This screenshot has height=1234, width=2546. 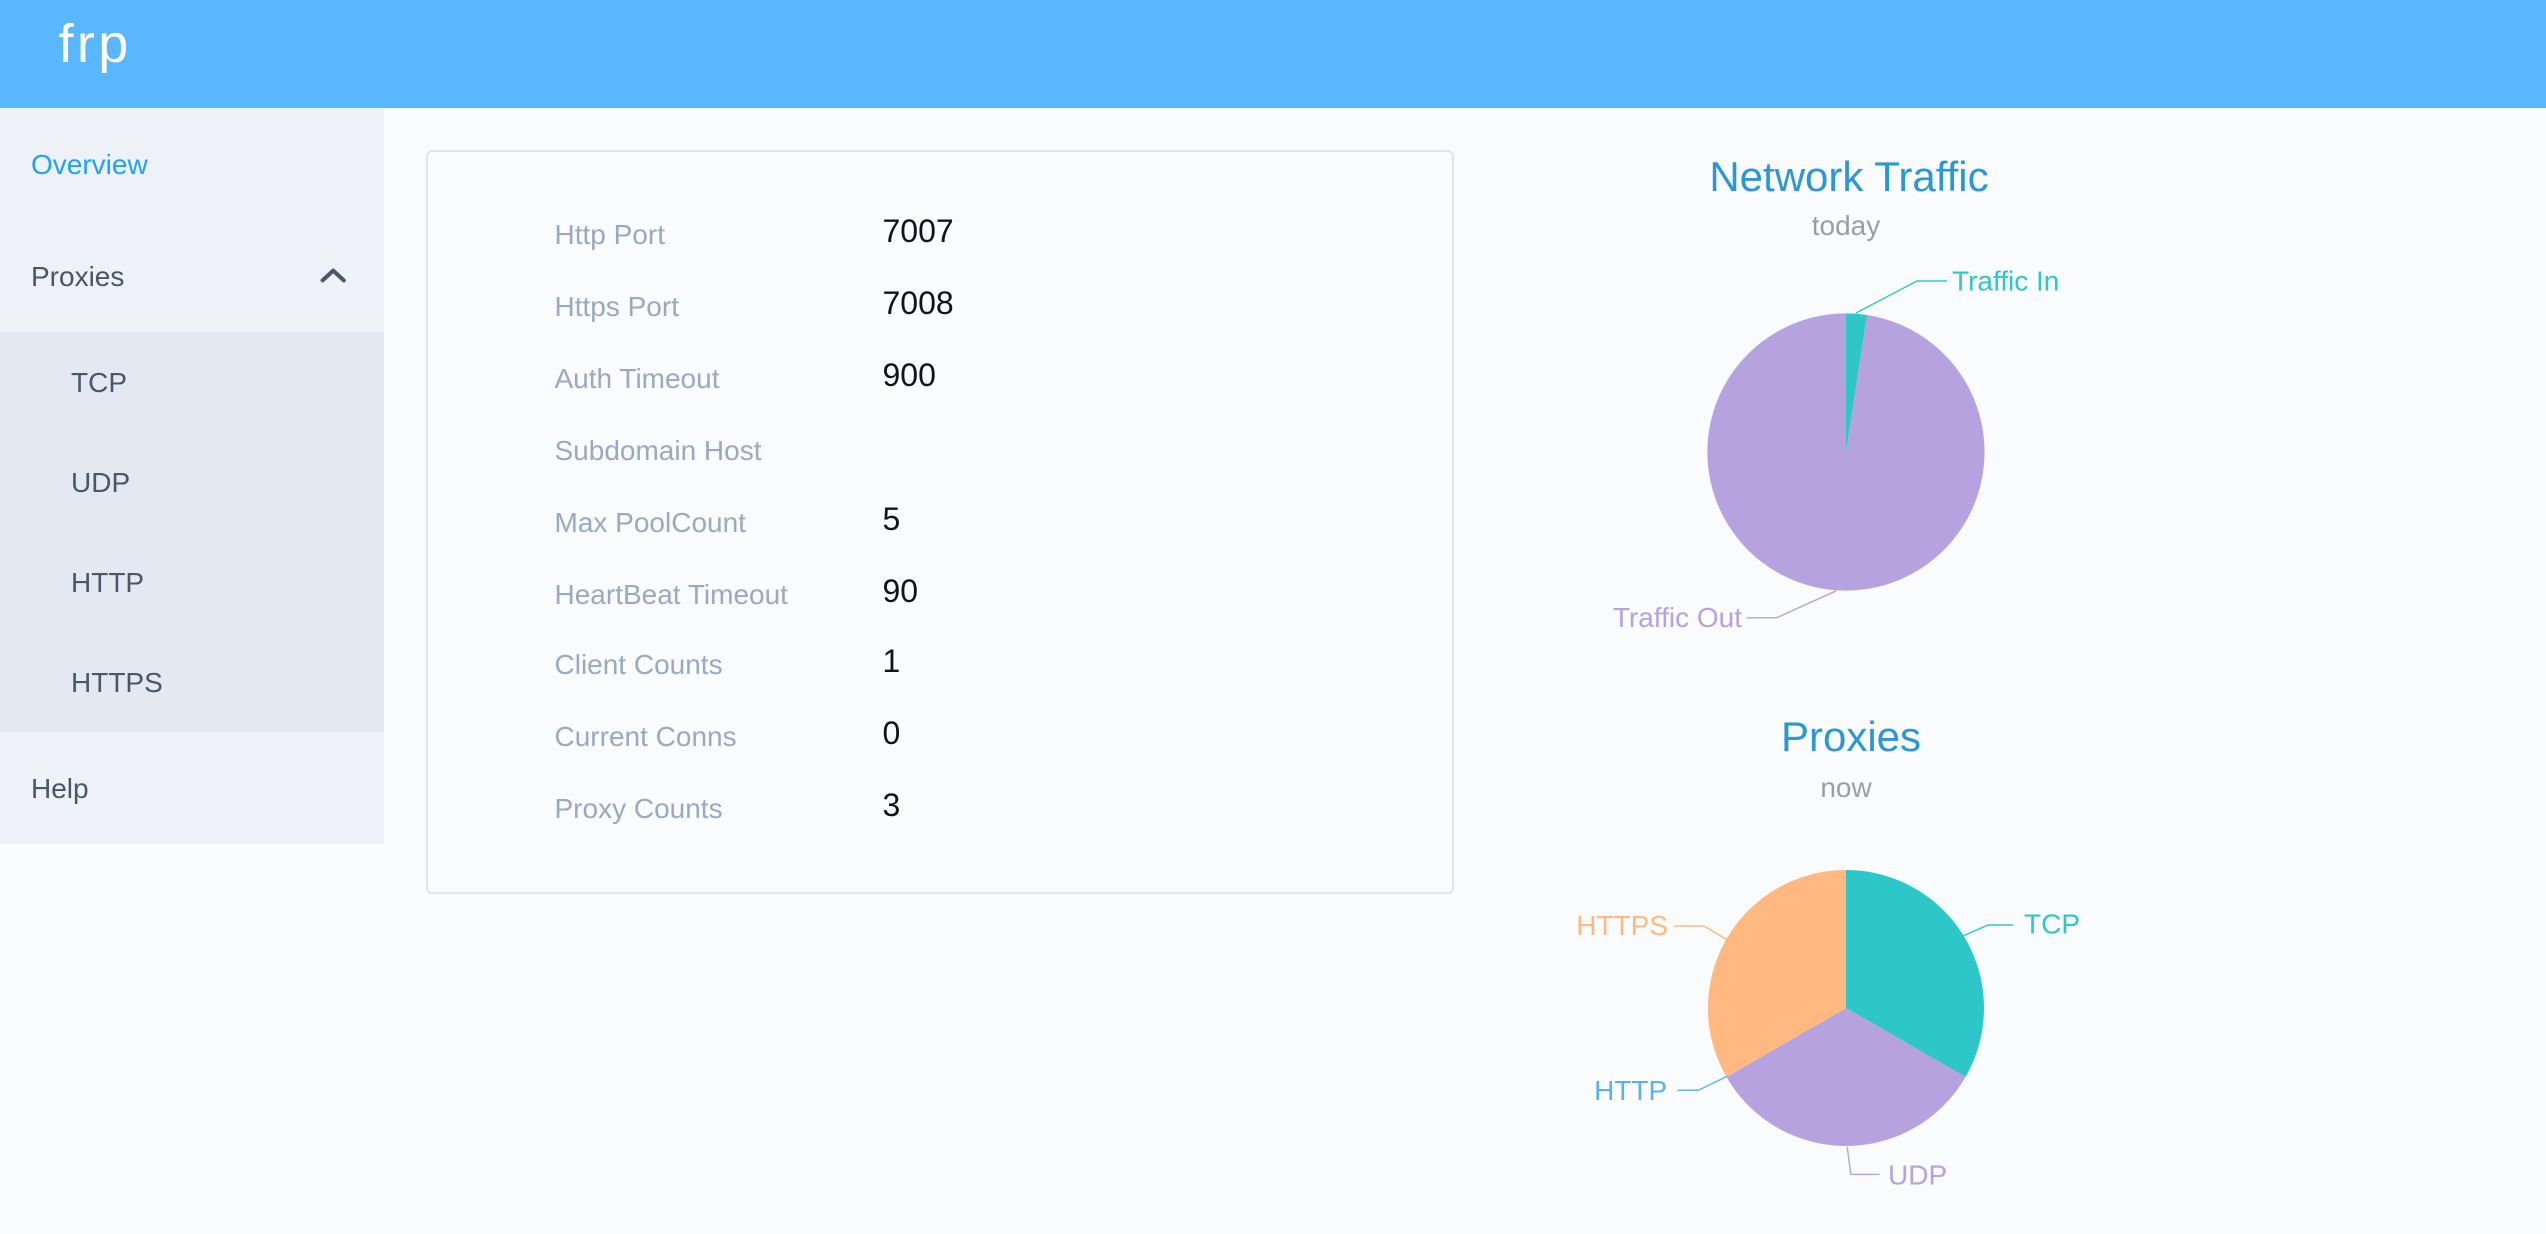 I want to click on svg-text: HTTPS, so click(x=1622, y=925).